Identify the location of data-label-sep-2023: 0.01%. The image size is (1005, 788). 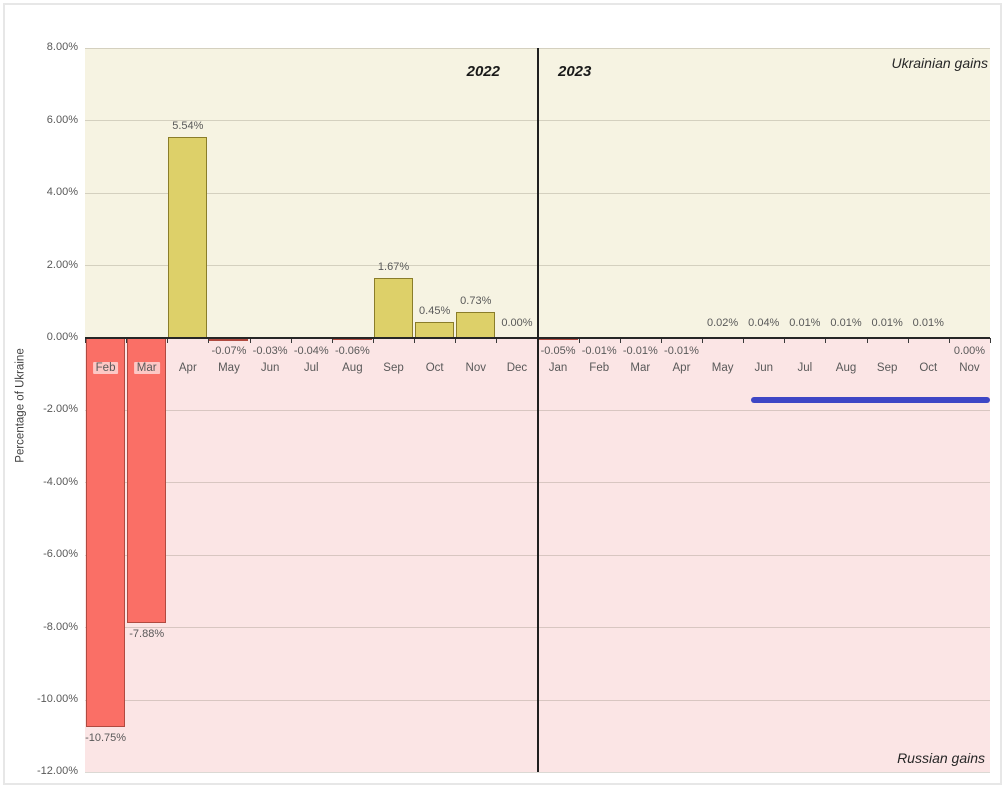
(887, 323).